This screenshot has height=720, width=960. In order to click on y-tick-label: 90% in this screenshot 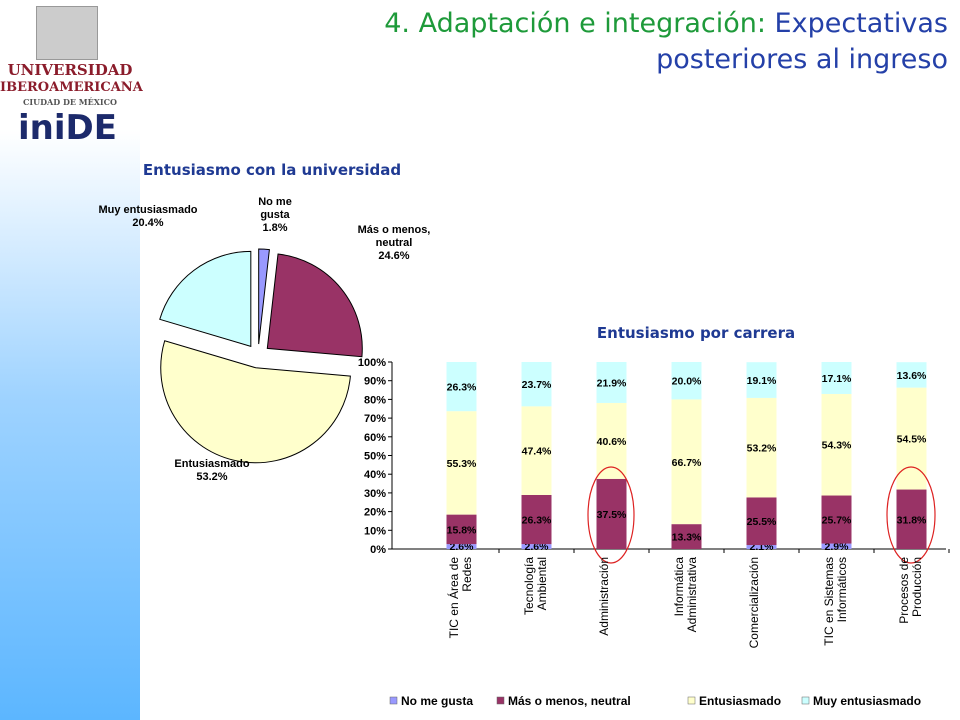, I will do `click(375, 382)`.